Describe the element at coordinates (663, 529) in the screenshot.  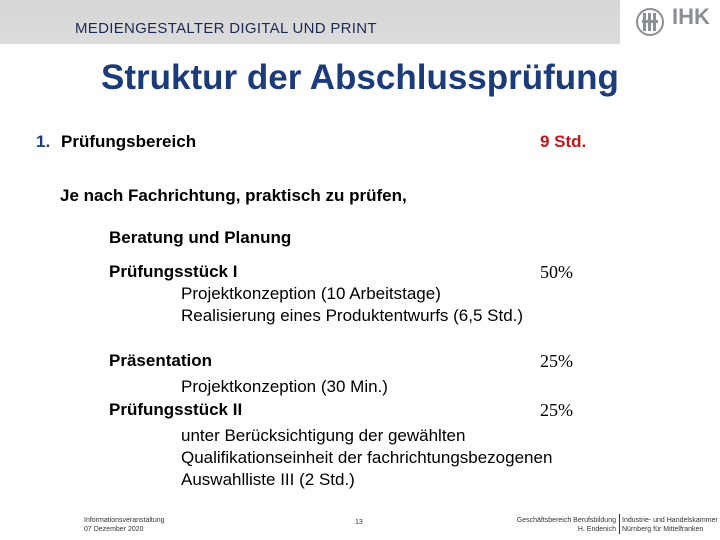
I see `footer-org-line: Nürnberg für Mittelfranken` at that location.